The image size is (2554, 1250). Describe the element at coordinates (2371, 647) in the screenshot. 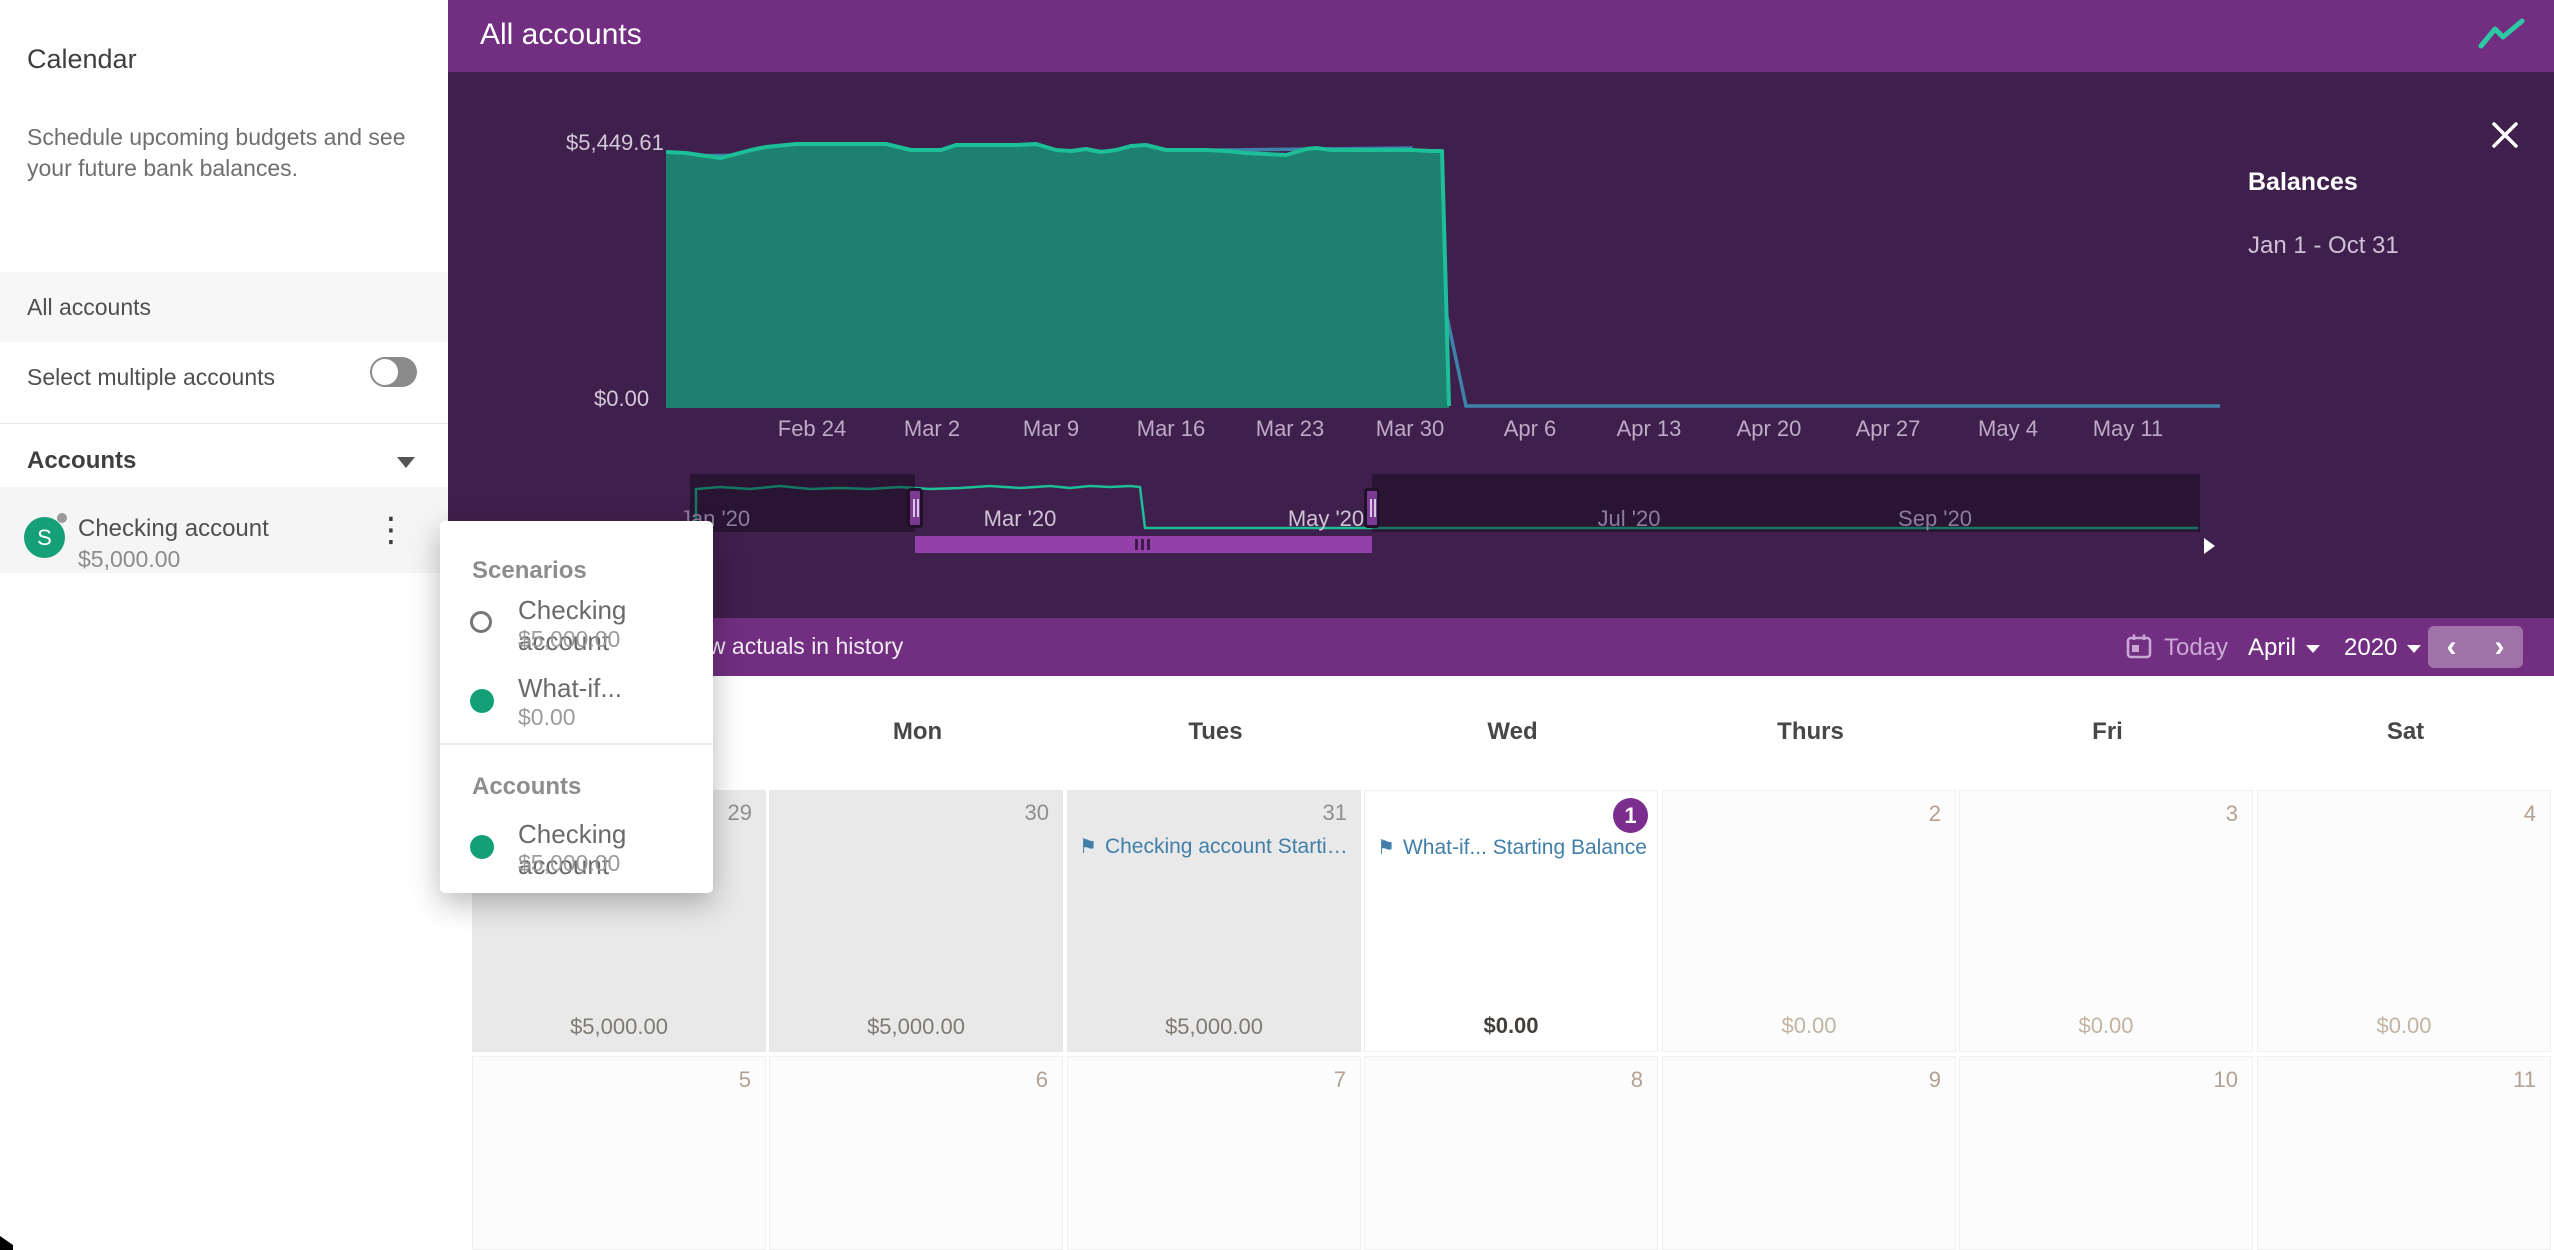

I see `year-value: 2020` at that location.